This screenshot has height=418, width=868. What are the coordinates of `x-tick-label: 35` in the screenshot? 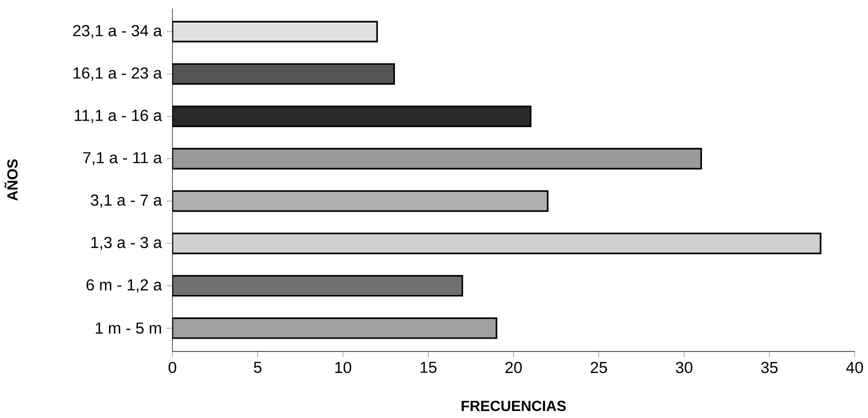 It's located at (769, 368).